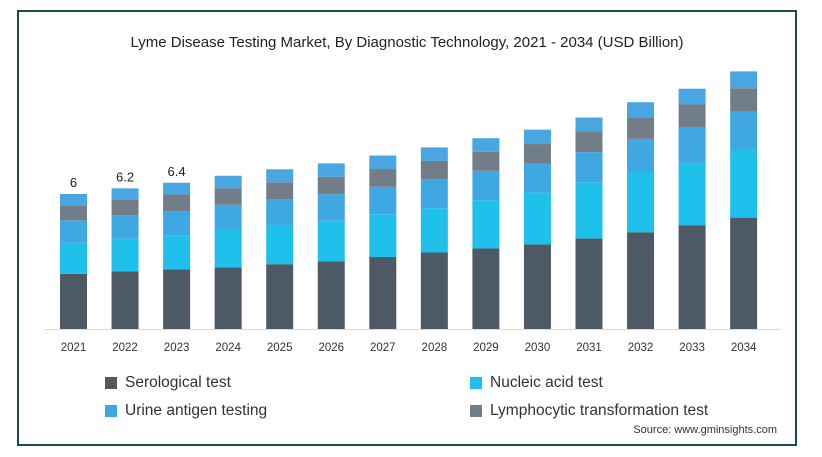 The width and height of the screenshot is (822, 457). I want to click on bar-2022-s1, so click(125, 255).